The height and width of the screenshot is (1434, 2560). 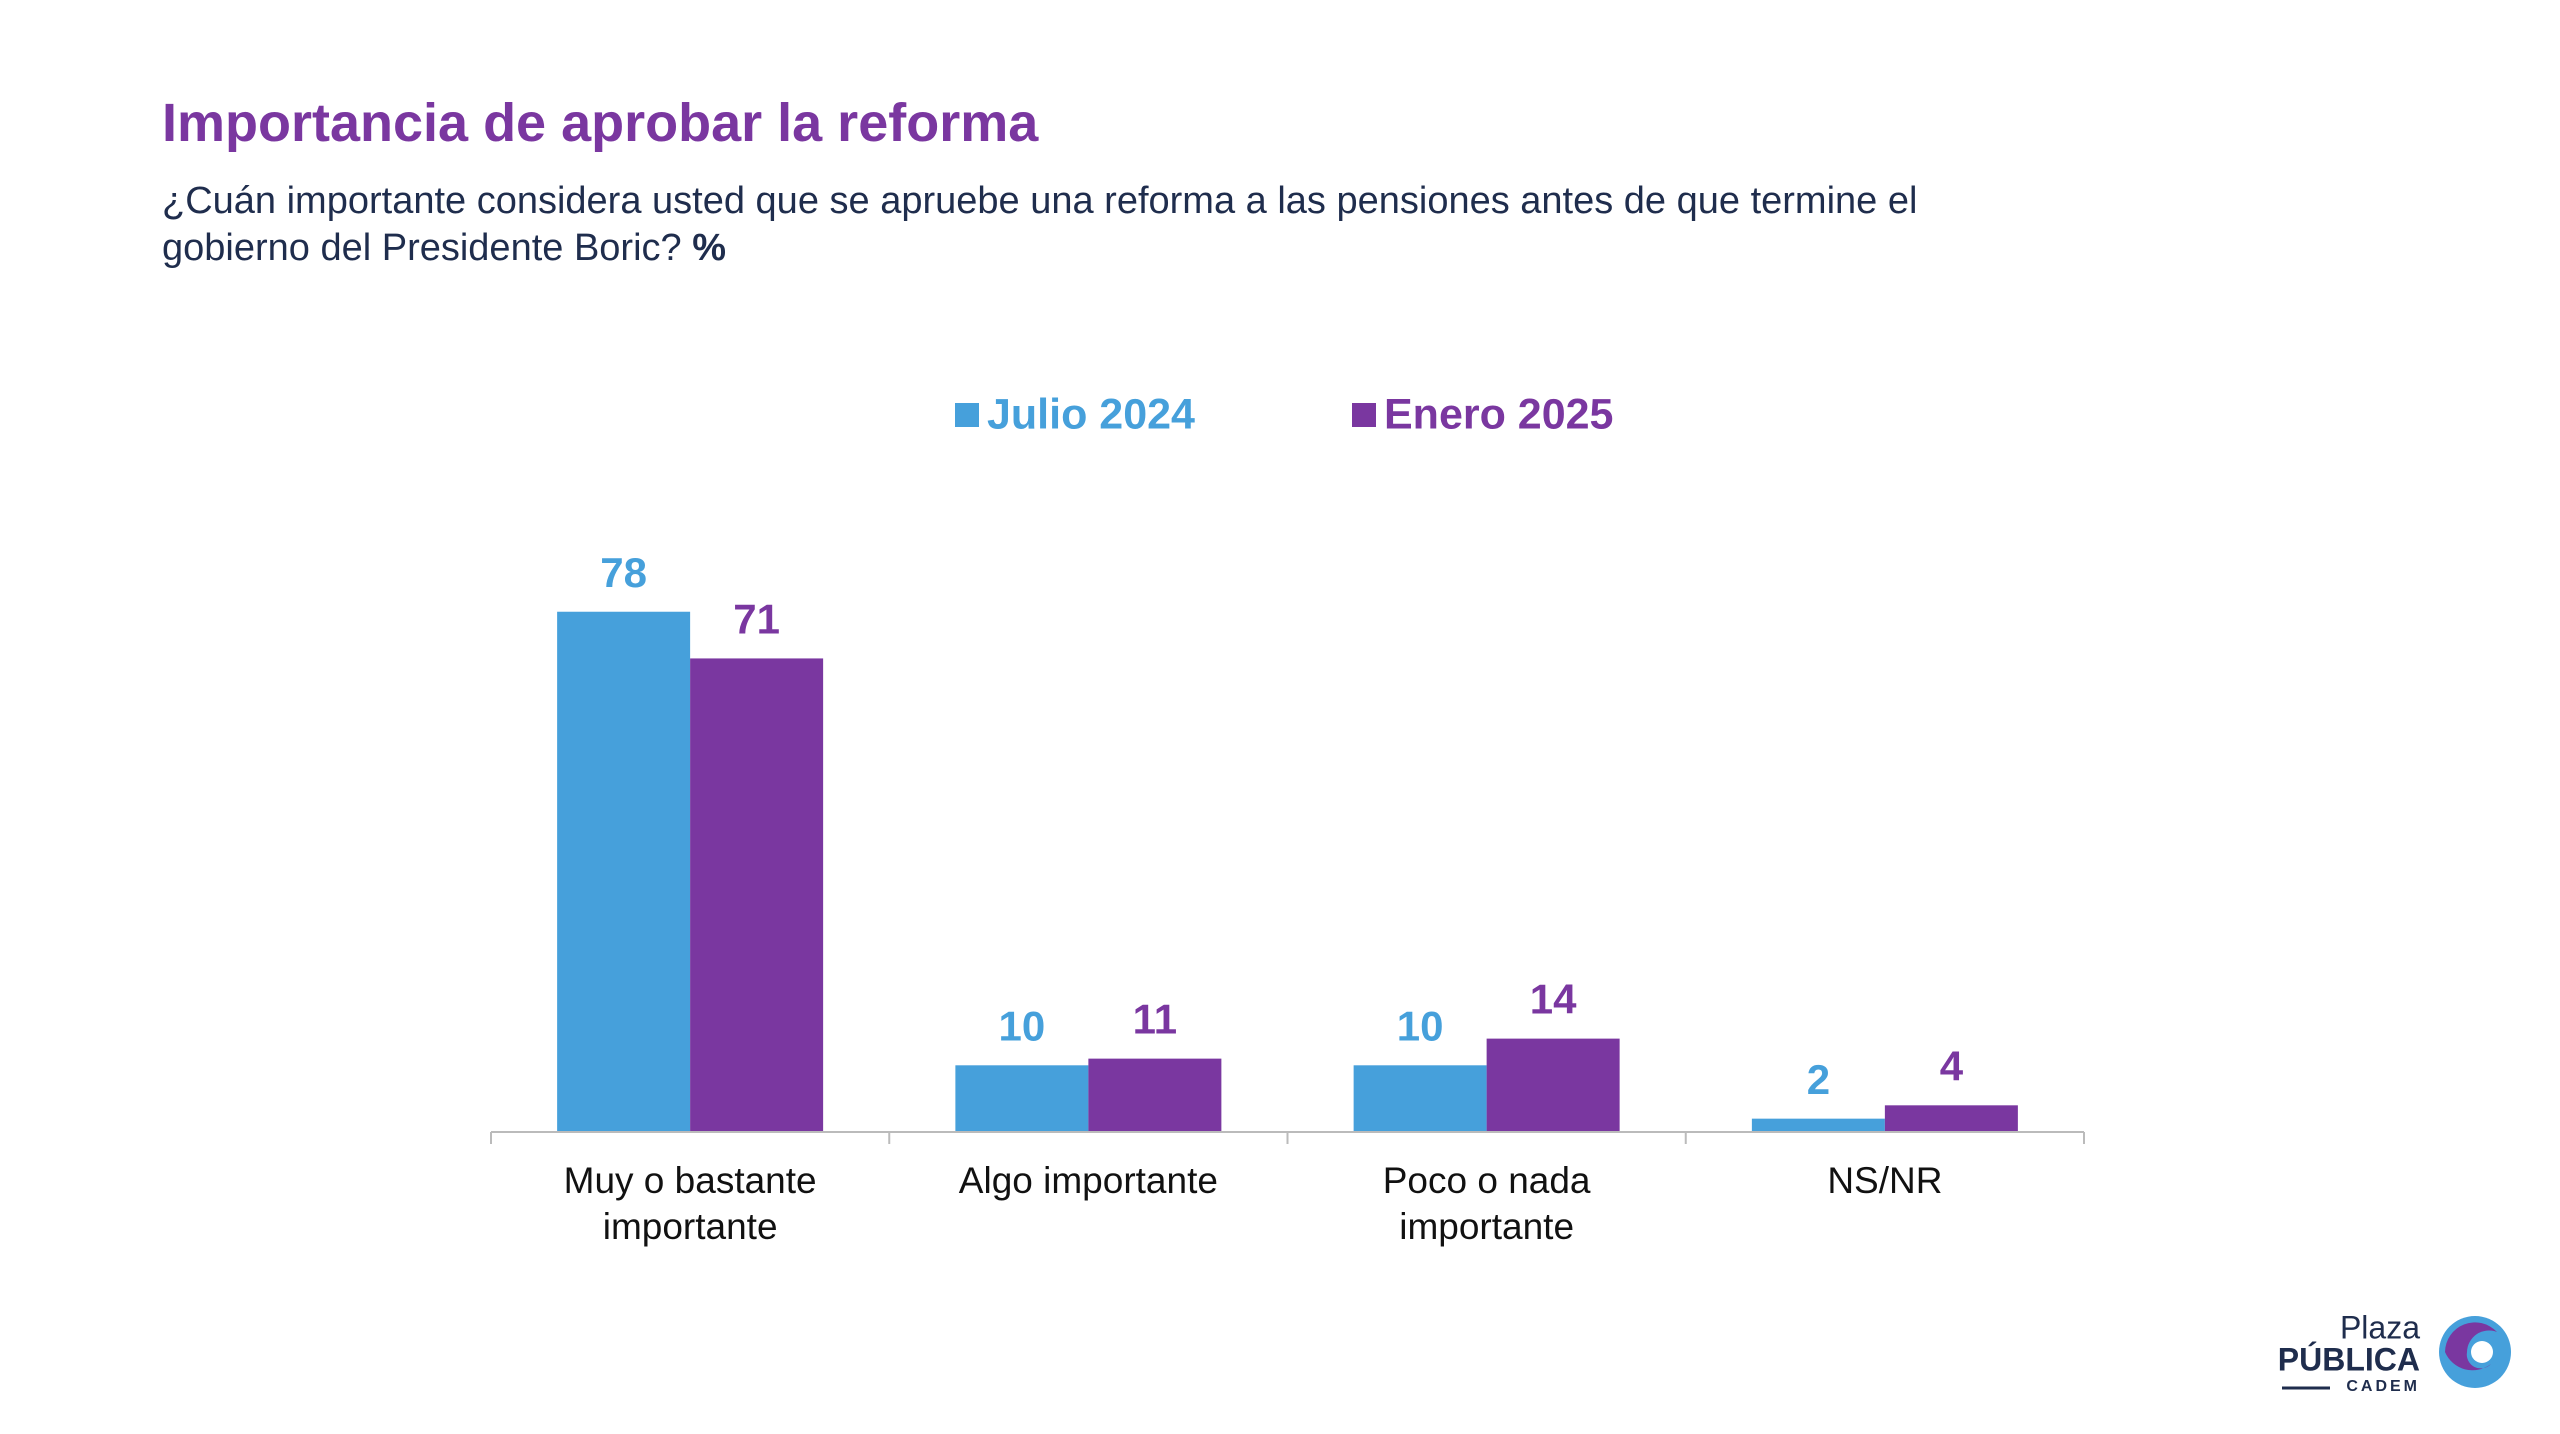 What do you see at coordinates (1091, 414) in the screenshot?
I see `legend-label: Julio 2024` at bounding box center [1091, 414].